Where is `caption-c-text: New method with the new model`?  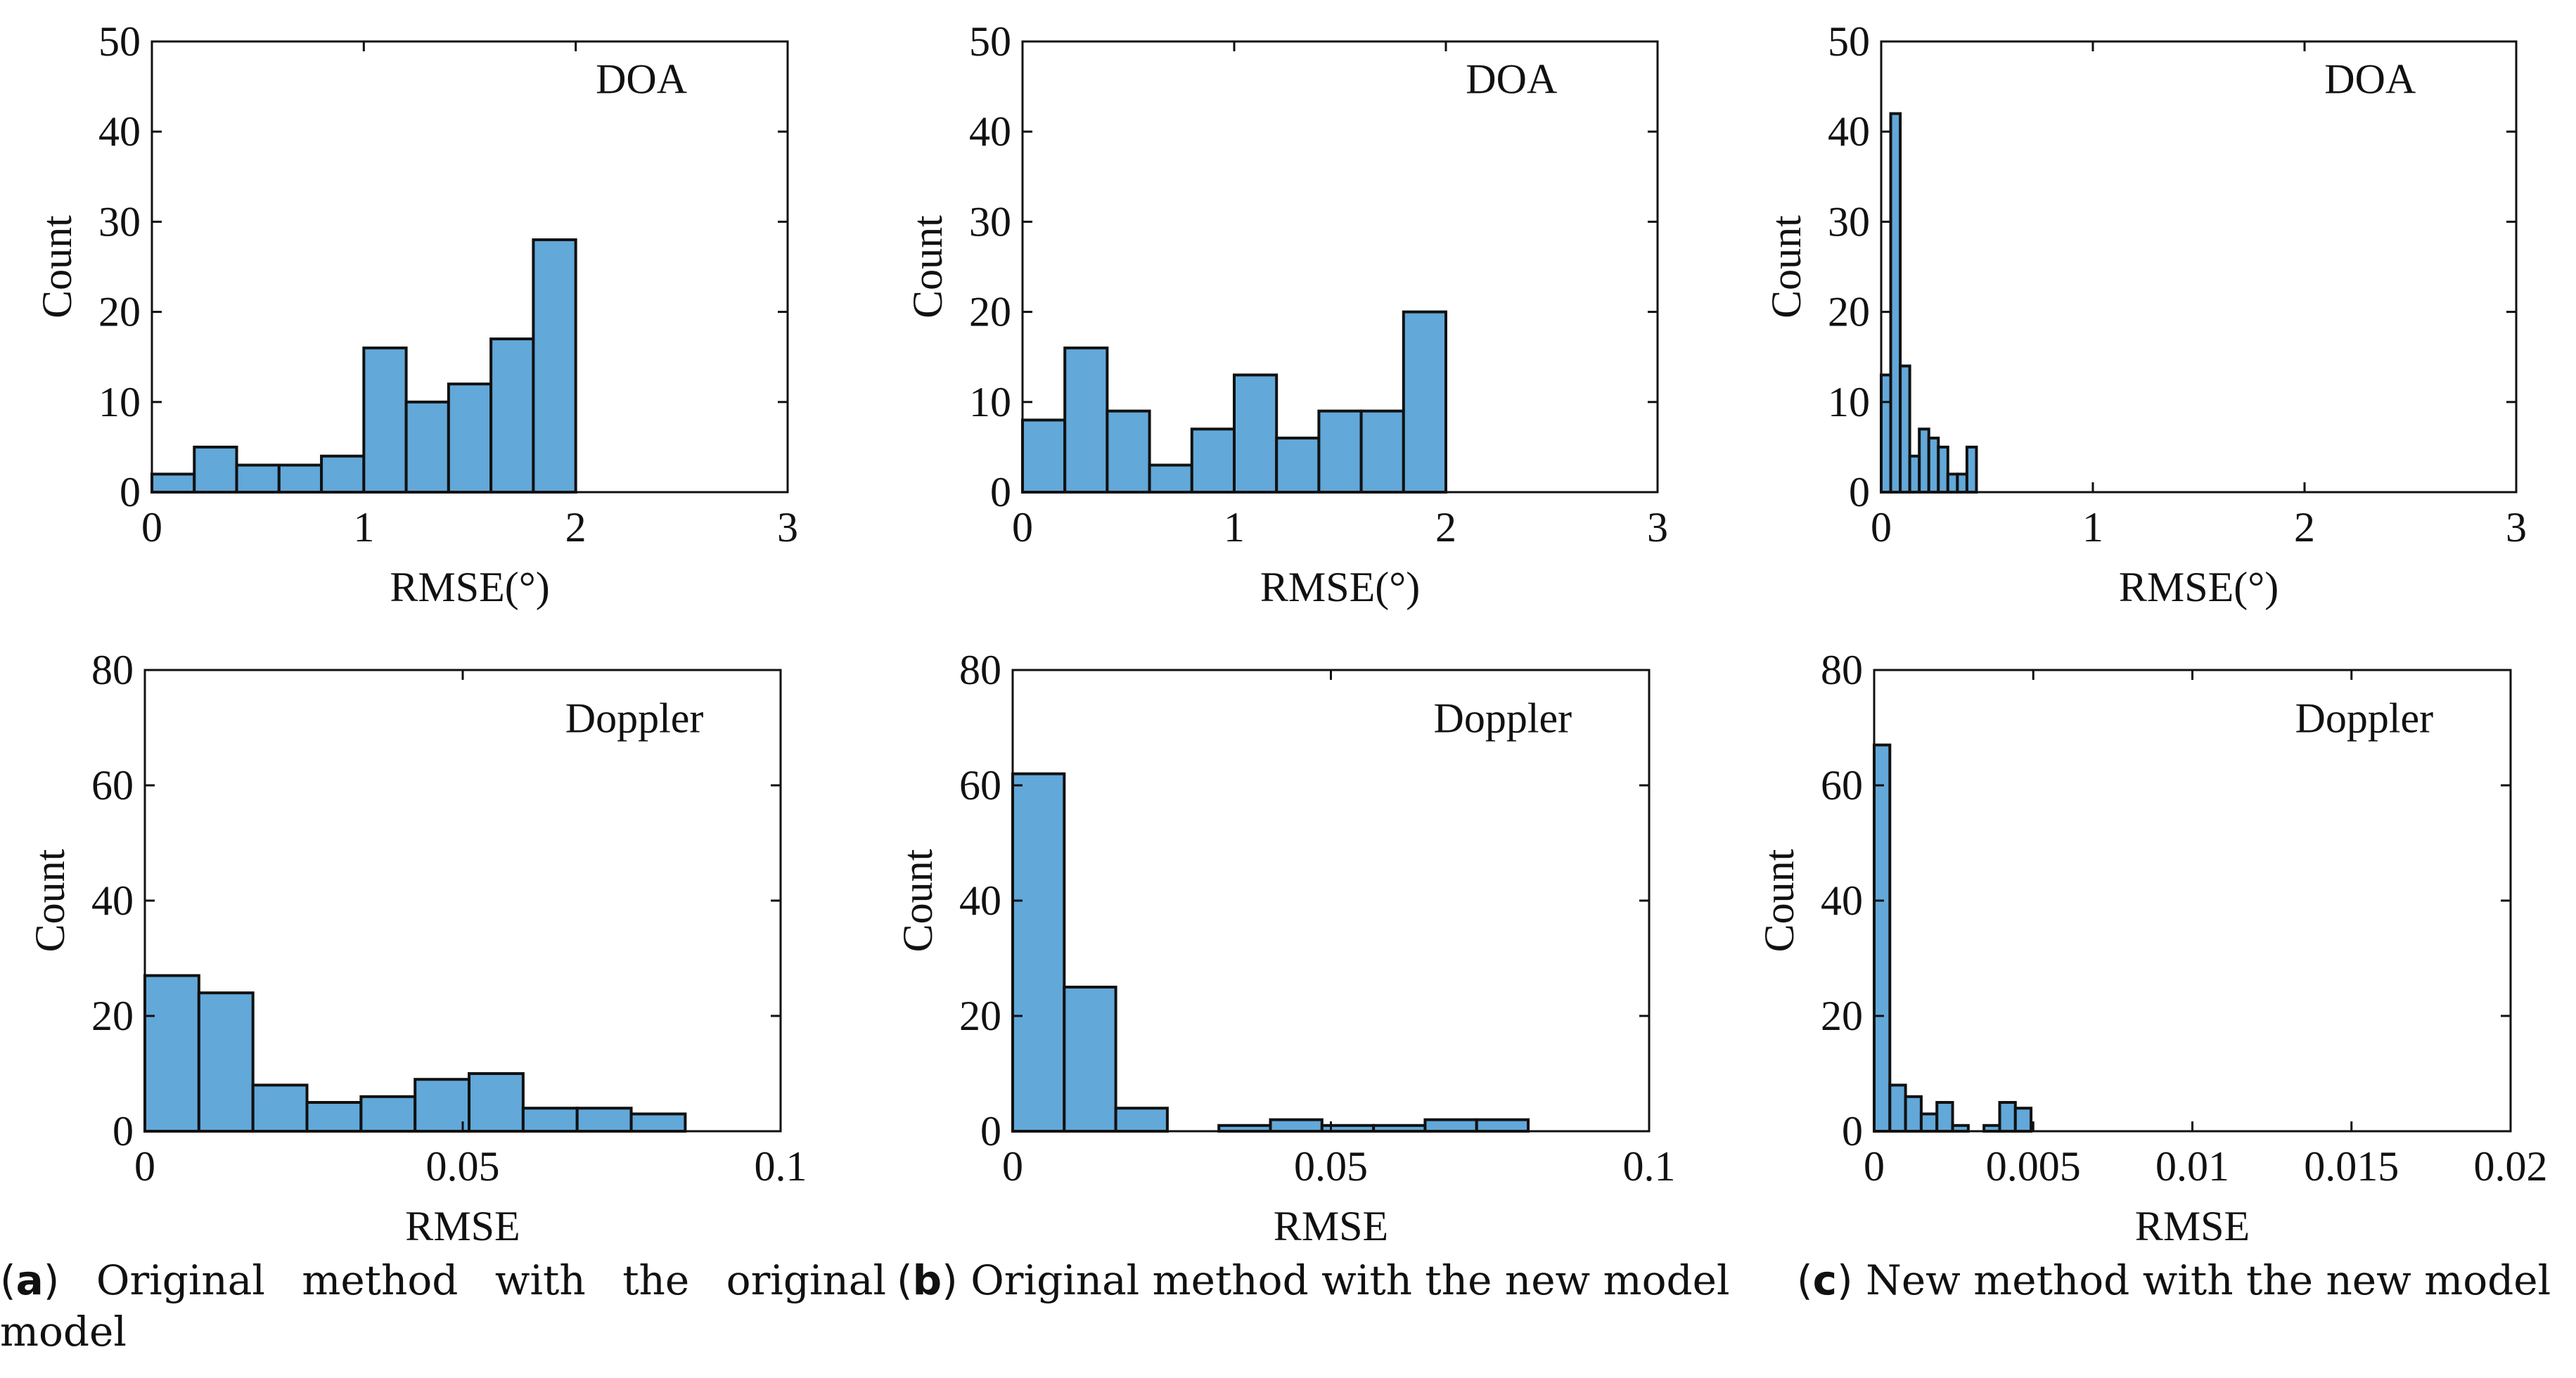
caption-c-text: New method with the new model is located at coordinates (2208, 1280).